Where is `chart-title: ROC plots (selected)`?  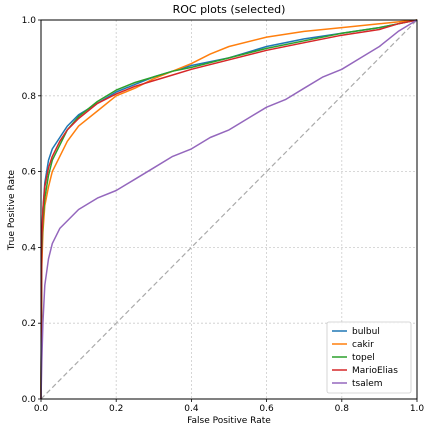
chart-title: ROC plots (selected) is located at coordinates (229, 9).